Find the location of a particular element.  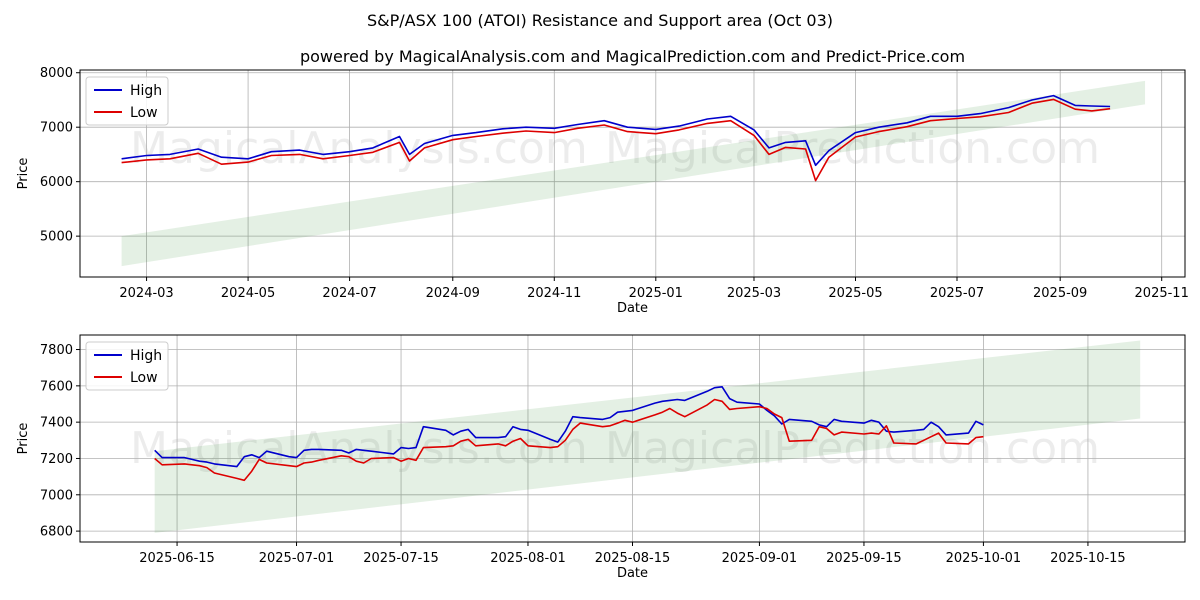

x-tick-label: 2025-10-01 is located at coordinates (984, 558).